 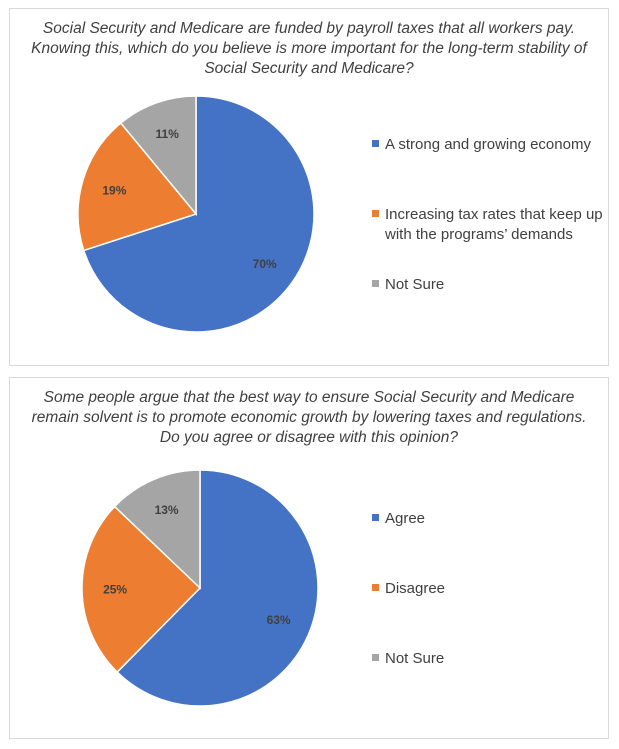 I want to click on data-label: 19%, so click(x=114, y=190).